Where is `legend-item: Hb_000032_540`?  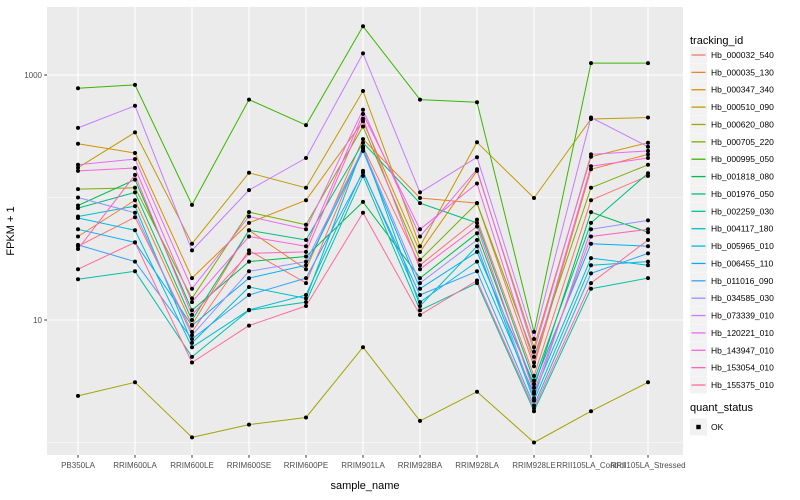 legend-item: Hb_000032_540 is located at coordinates (732, 55).